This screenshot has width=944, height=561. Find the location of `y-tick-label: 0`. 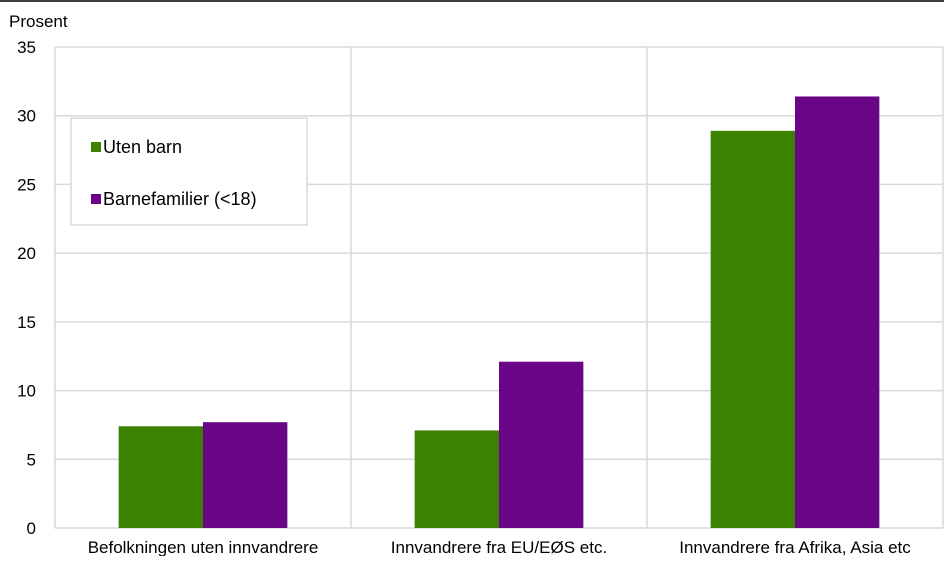

y-tick-label: 0 is located at coordinates (31, 528).